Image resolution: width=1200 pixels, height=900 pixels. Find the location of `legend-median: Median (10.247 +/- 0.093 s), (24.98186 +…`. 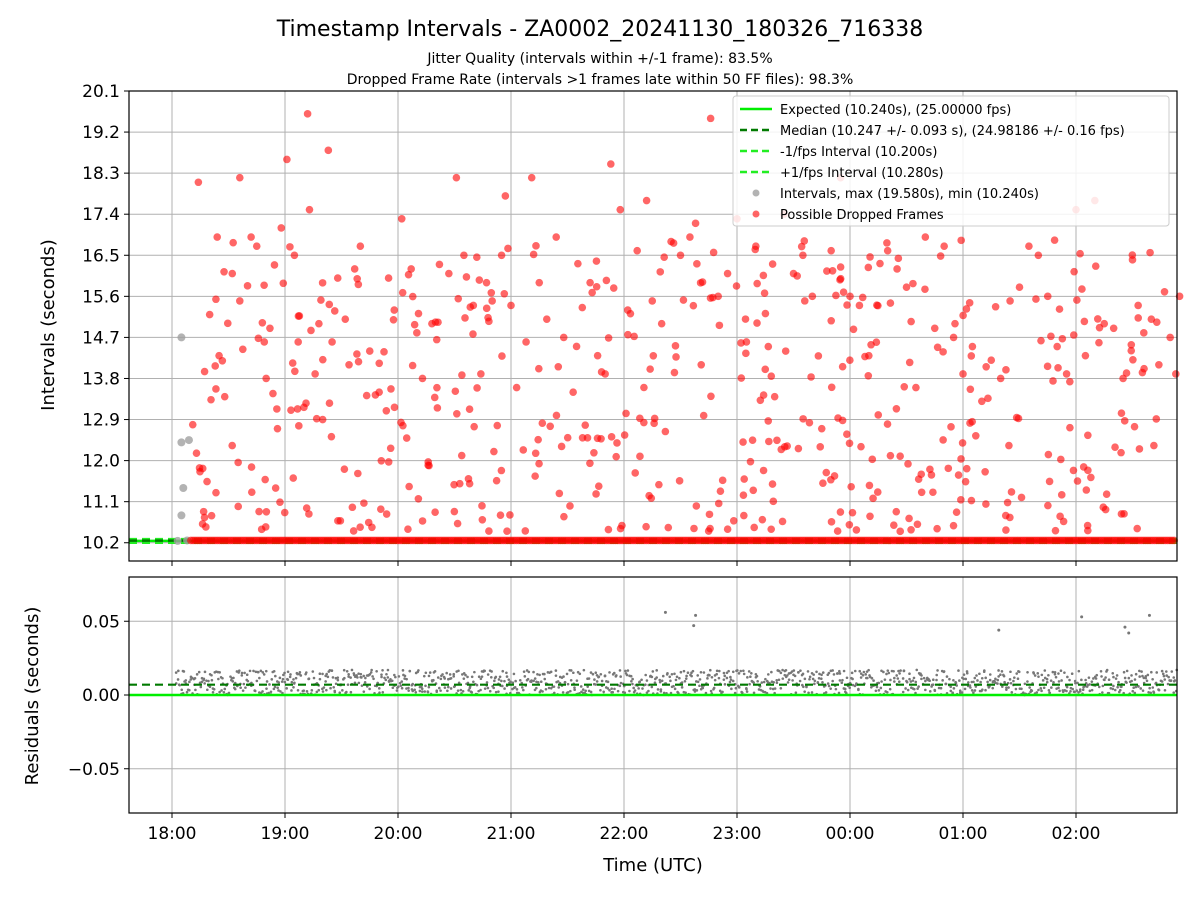

legend-median: Median (10.247 +/- 0.093 s), (24.98186 +… is located at coordinates (952, 131).